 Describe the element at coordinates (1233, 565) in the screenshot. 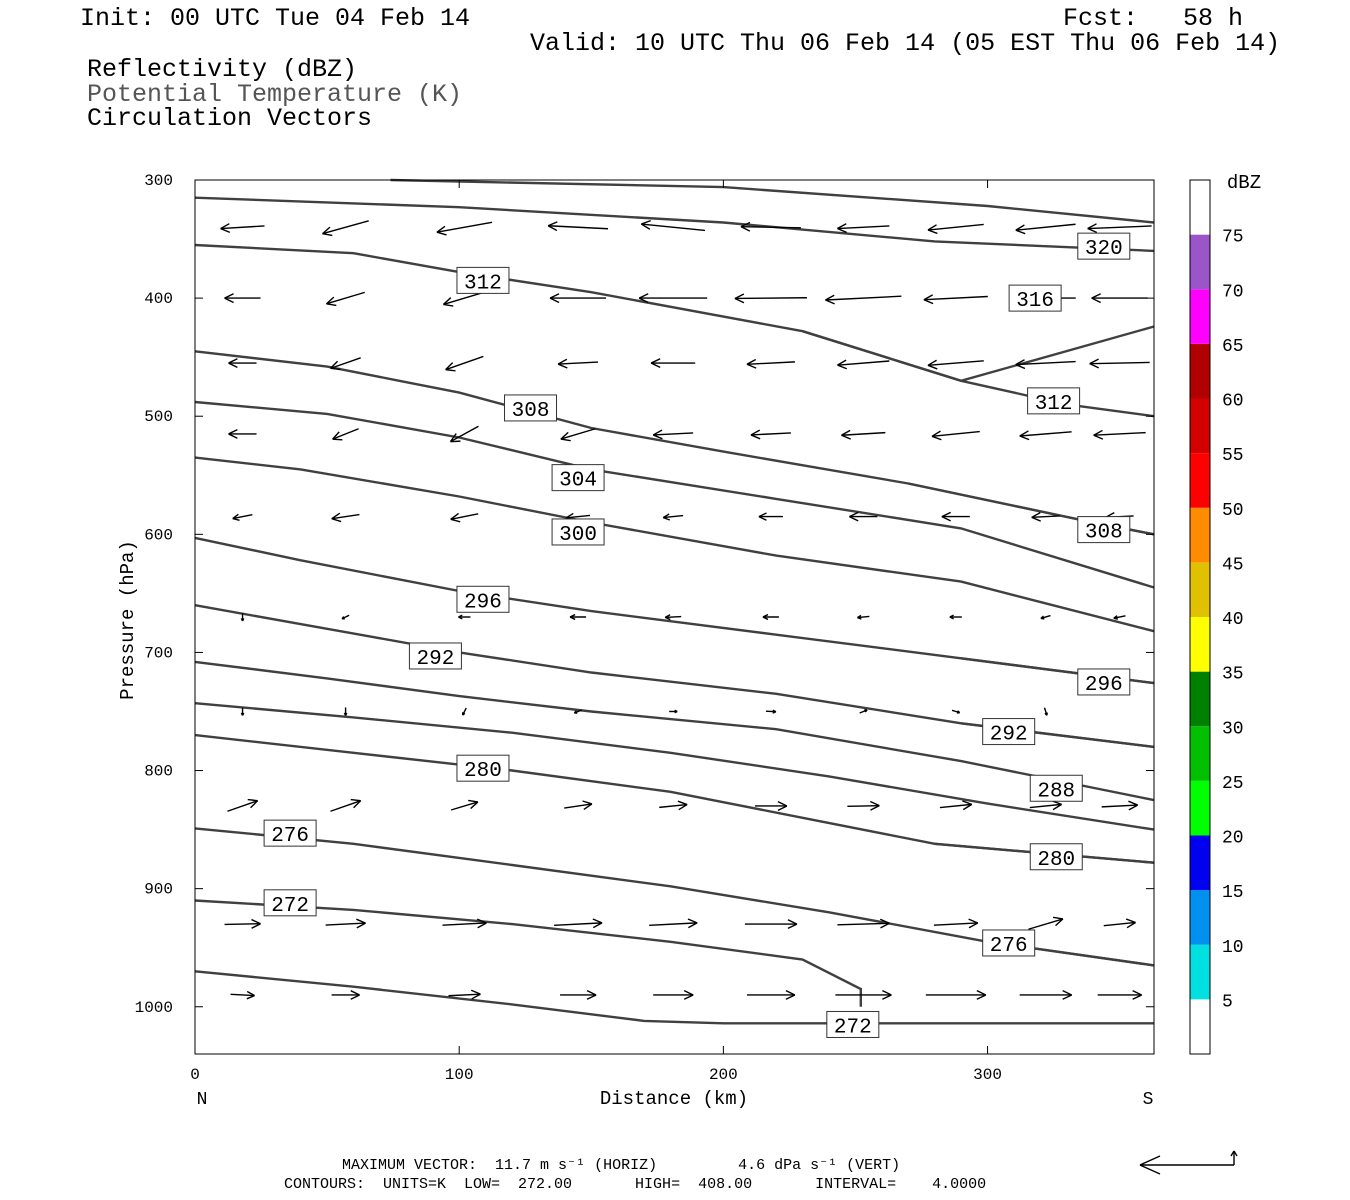

I see `colorbar-level-label: 45` at that location.